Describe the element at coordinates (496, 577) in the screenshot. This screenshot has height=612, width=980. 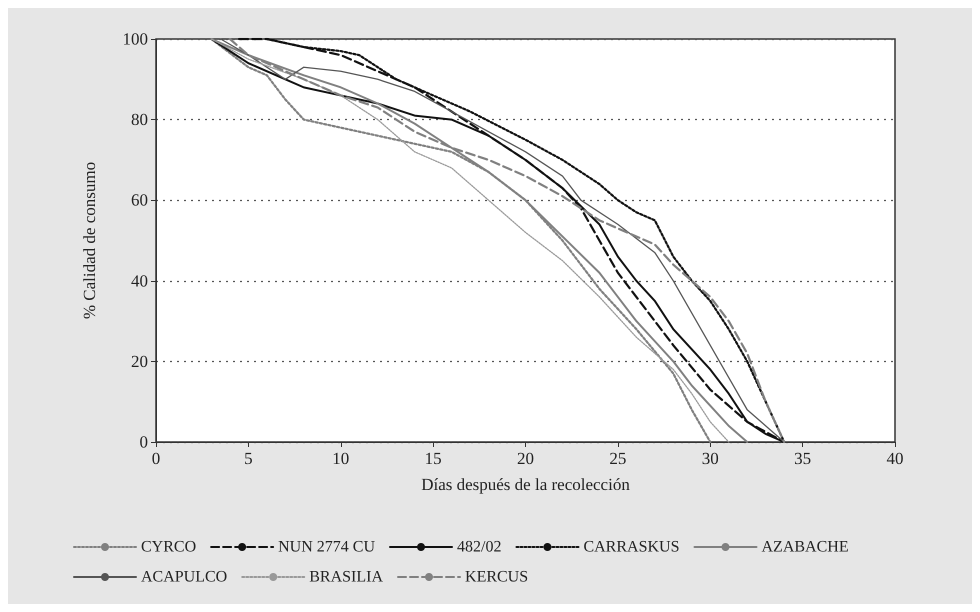
I see `legend-label: KERCUS` at that location.